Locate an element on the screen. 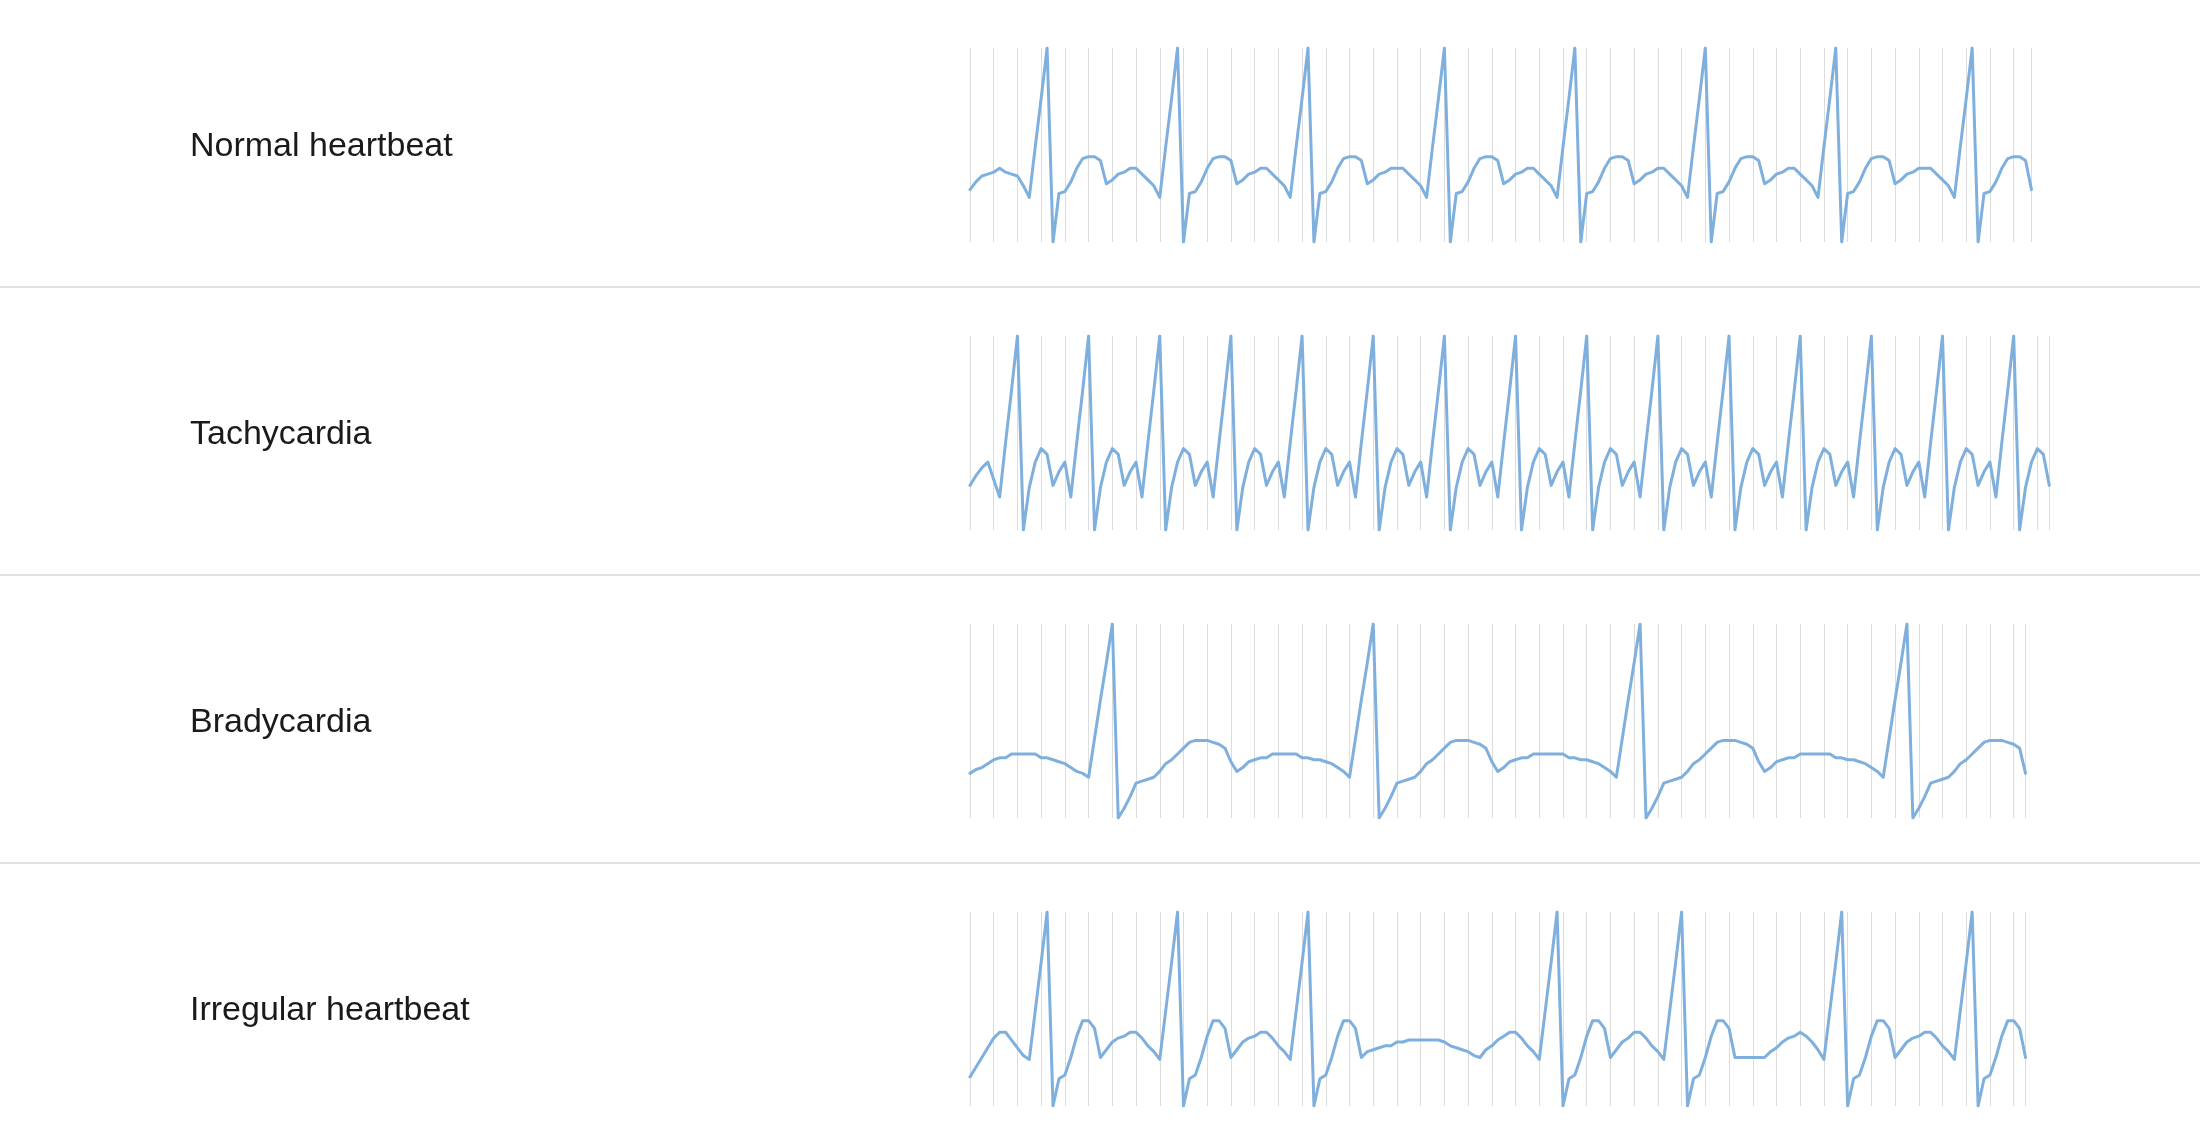 Image resolution: width=2200 pixels, height=1148 pixels. y-axis-title: Irregular heartbeat is located at coordinates (330, 1008).